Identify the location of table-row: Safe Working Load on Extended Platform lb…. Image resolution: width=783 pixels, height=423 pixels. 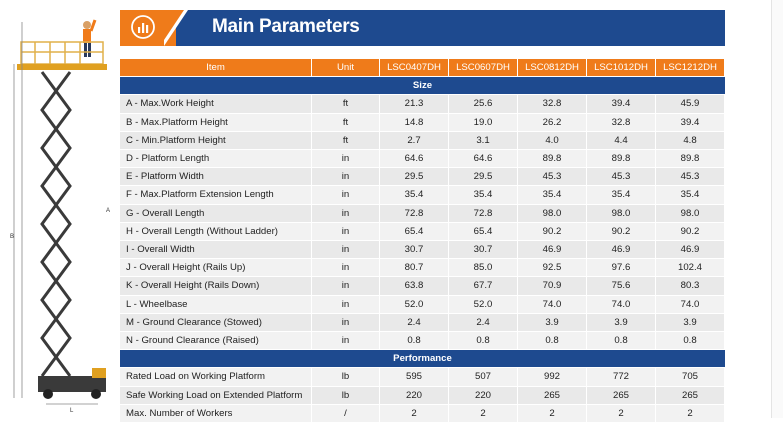
(422, 395).